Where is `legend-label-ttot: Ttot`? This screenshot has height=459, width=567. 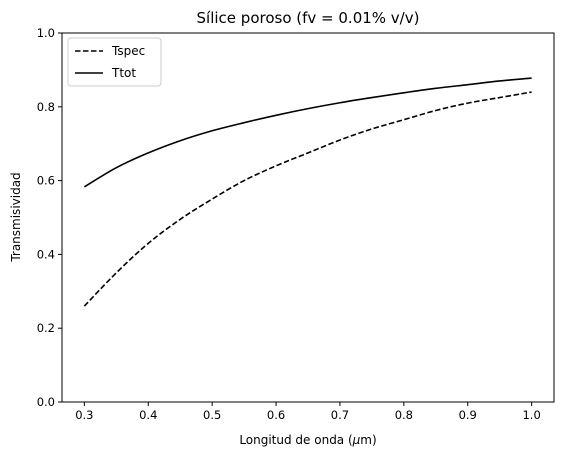 legend-label-ttot: Ttot is located at coordinates (123, 73).